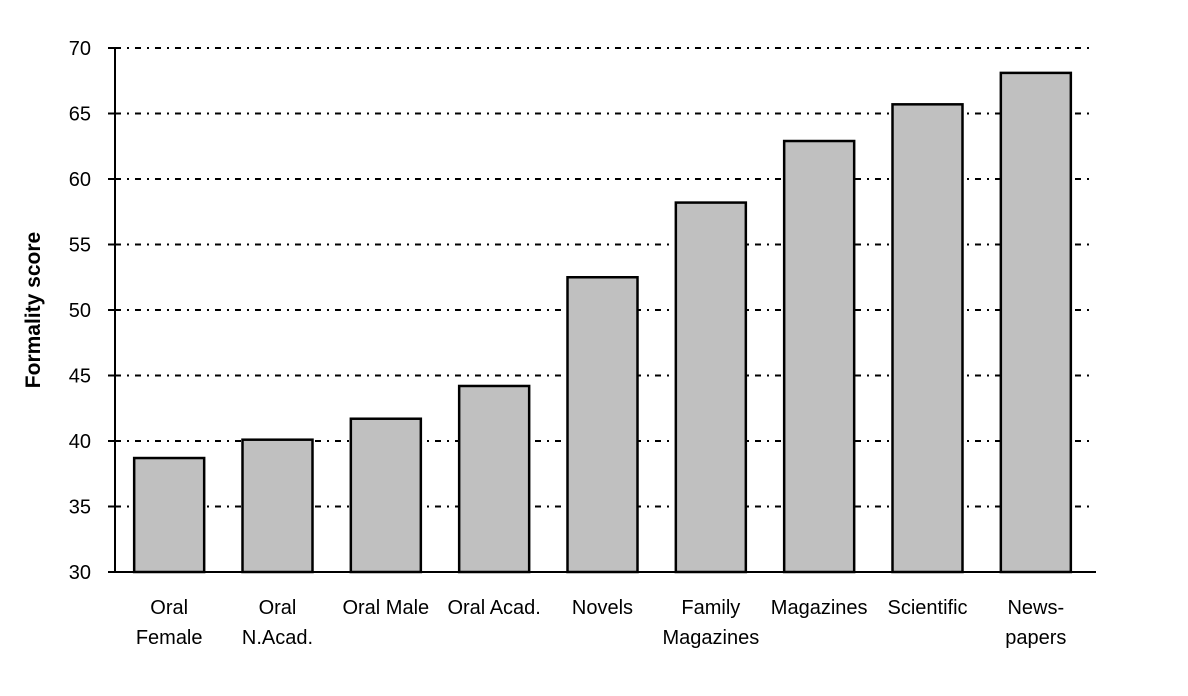 The image size is (1188, 696). Describe the element at coordinates (277, 623) in the screenshot. I see `x-tick-label: Oral N.Acad.` at that location.